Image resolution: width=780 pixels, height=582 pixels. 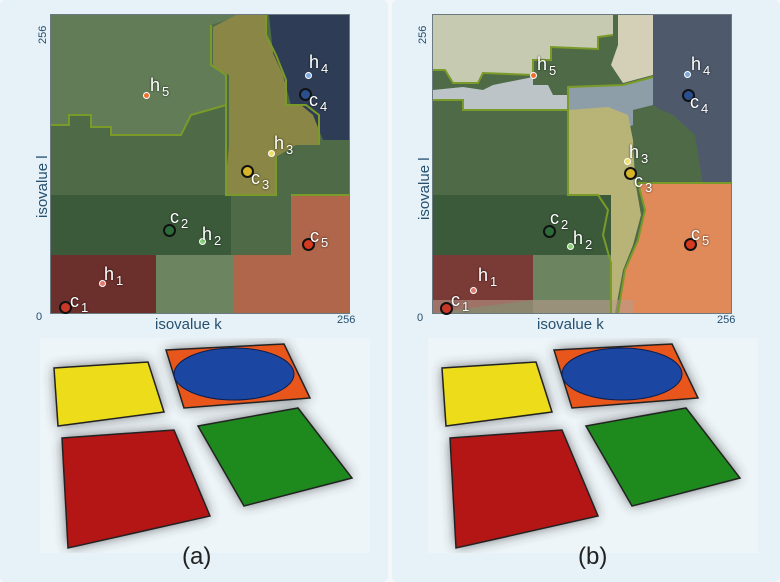 I want to click on panel-a-point-c4, so click(x=305, y=94).